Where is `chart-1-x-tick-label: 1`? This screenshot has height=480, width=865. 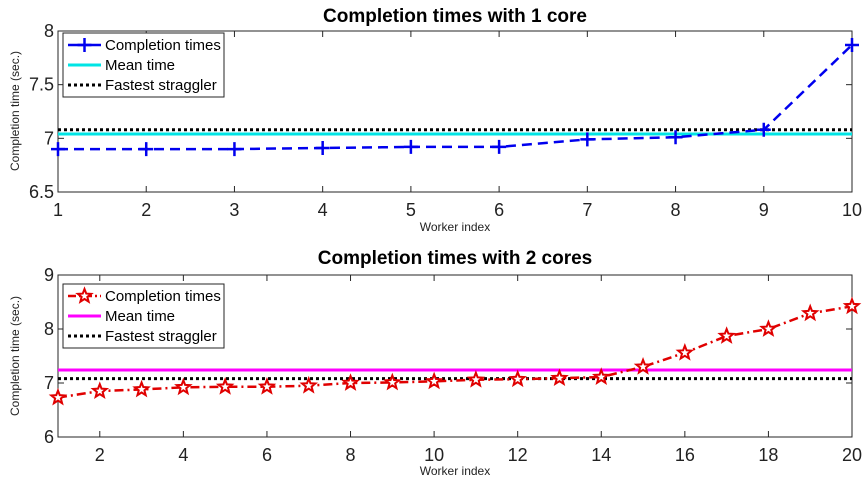 chart-1-x-tick-label: 1 is located at coordinates (58, 210).